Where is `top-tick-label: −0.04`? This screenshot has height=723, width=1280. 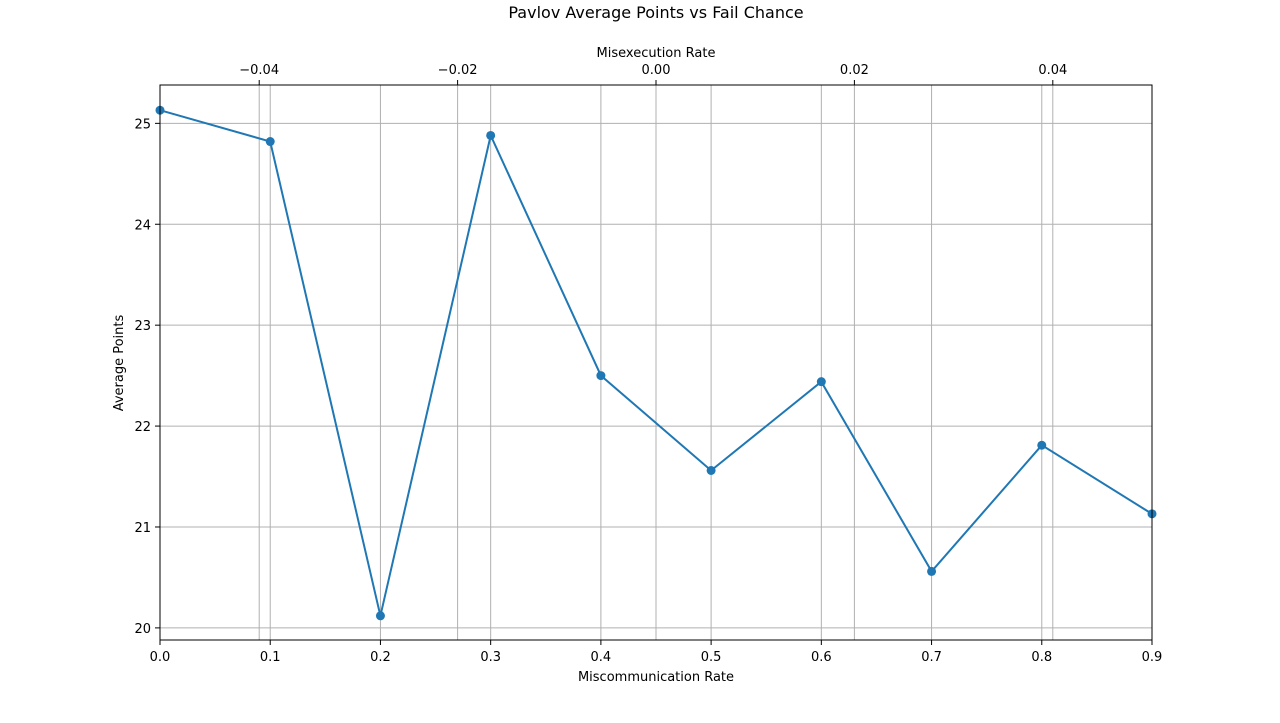
top-tick-label: −0.04 is located at coordinates (259, 70).